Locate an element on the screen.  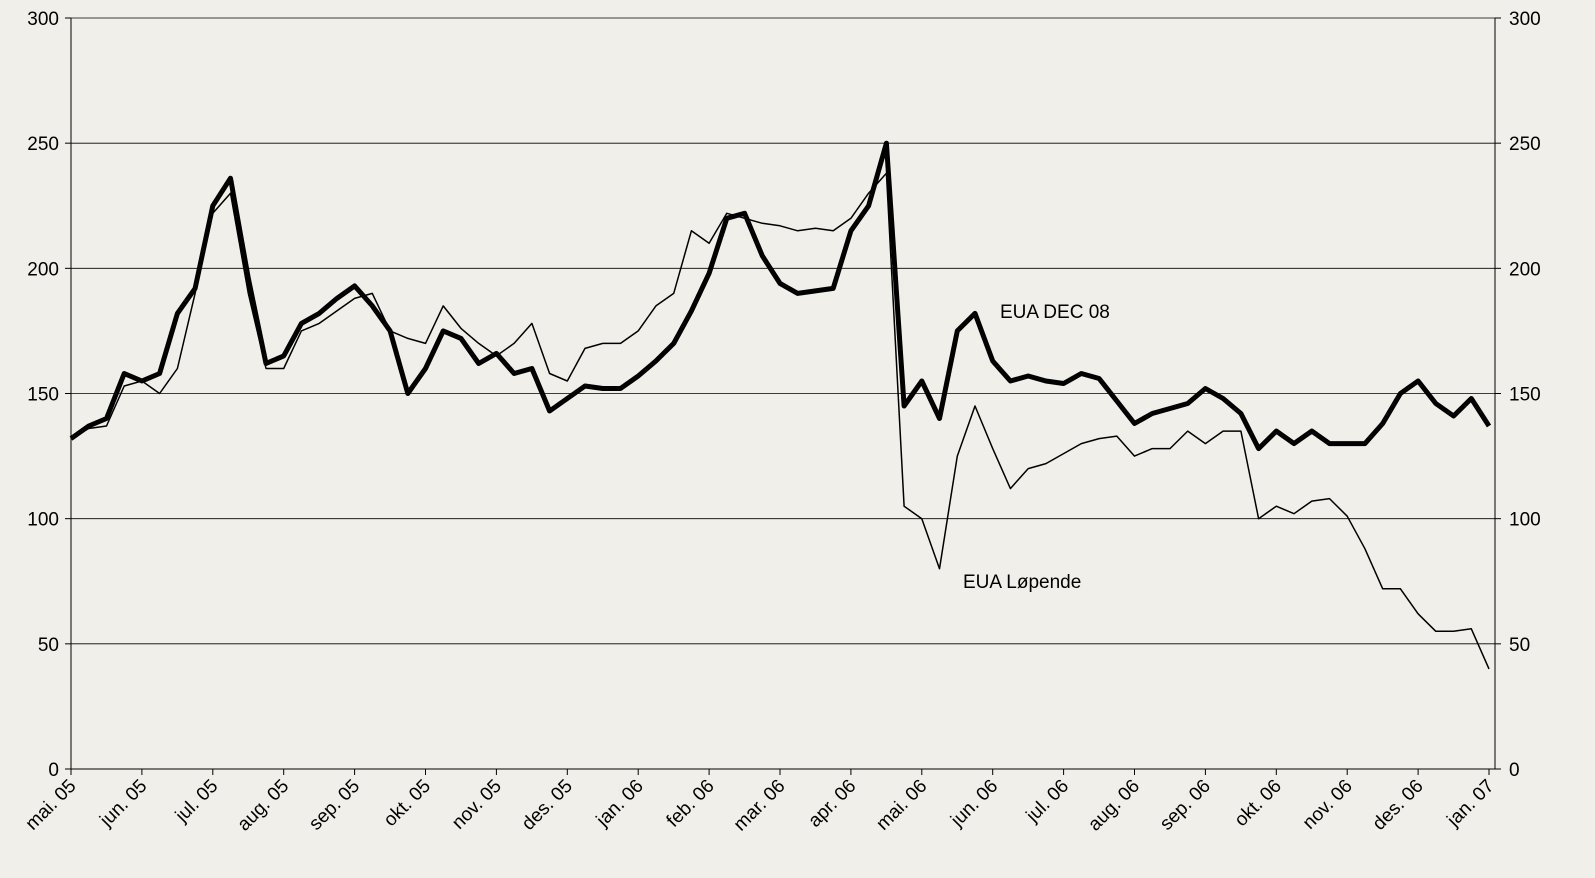
x-tick-label: des. 05 is located at coordinates (547, 805).